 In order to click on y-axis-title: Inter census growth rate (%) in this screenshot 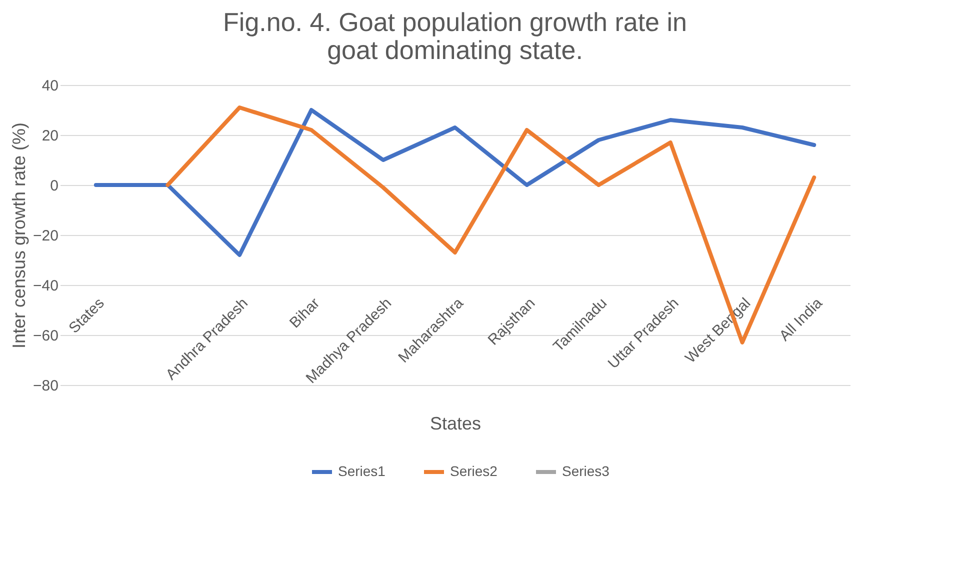, I will do `click(19, 235)`.